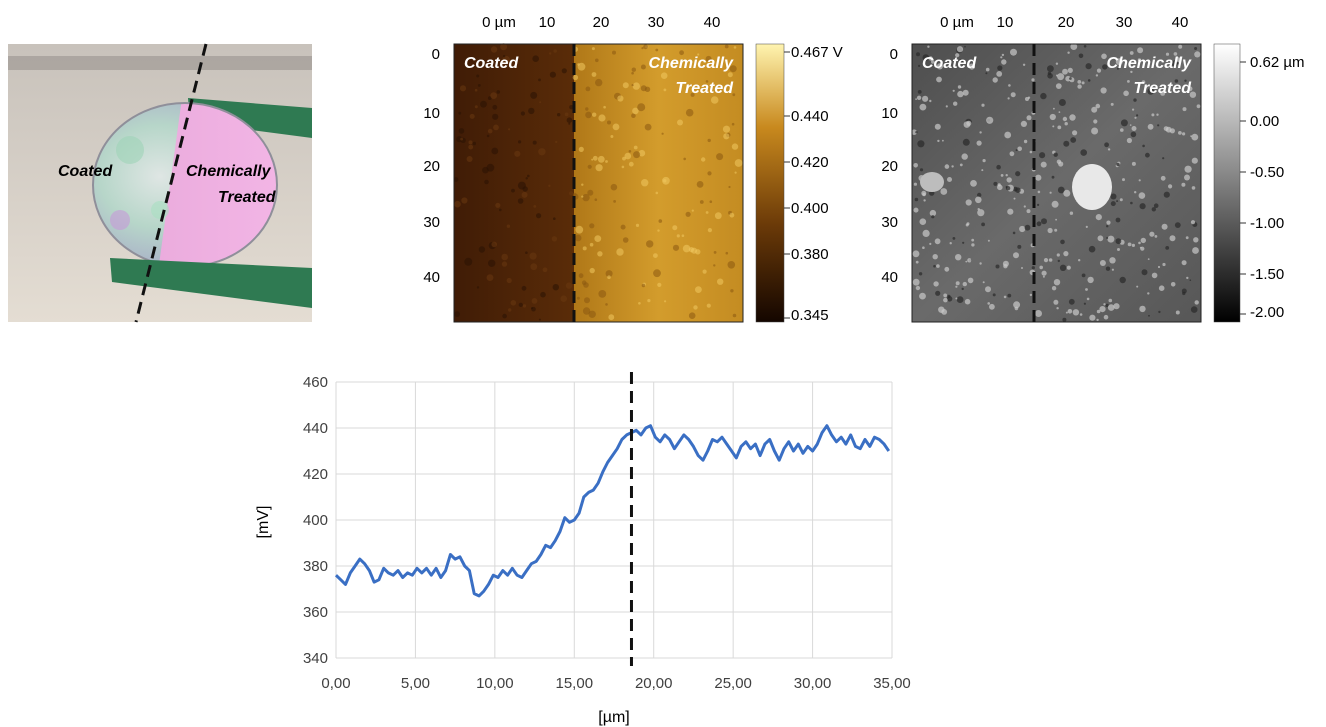 This screenshot has height=727, width=1326. What do you see at coordinates (211, 283) in the screenshot?
I see `tweezer-bottom` at bounding box center [211, 283].